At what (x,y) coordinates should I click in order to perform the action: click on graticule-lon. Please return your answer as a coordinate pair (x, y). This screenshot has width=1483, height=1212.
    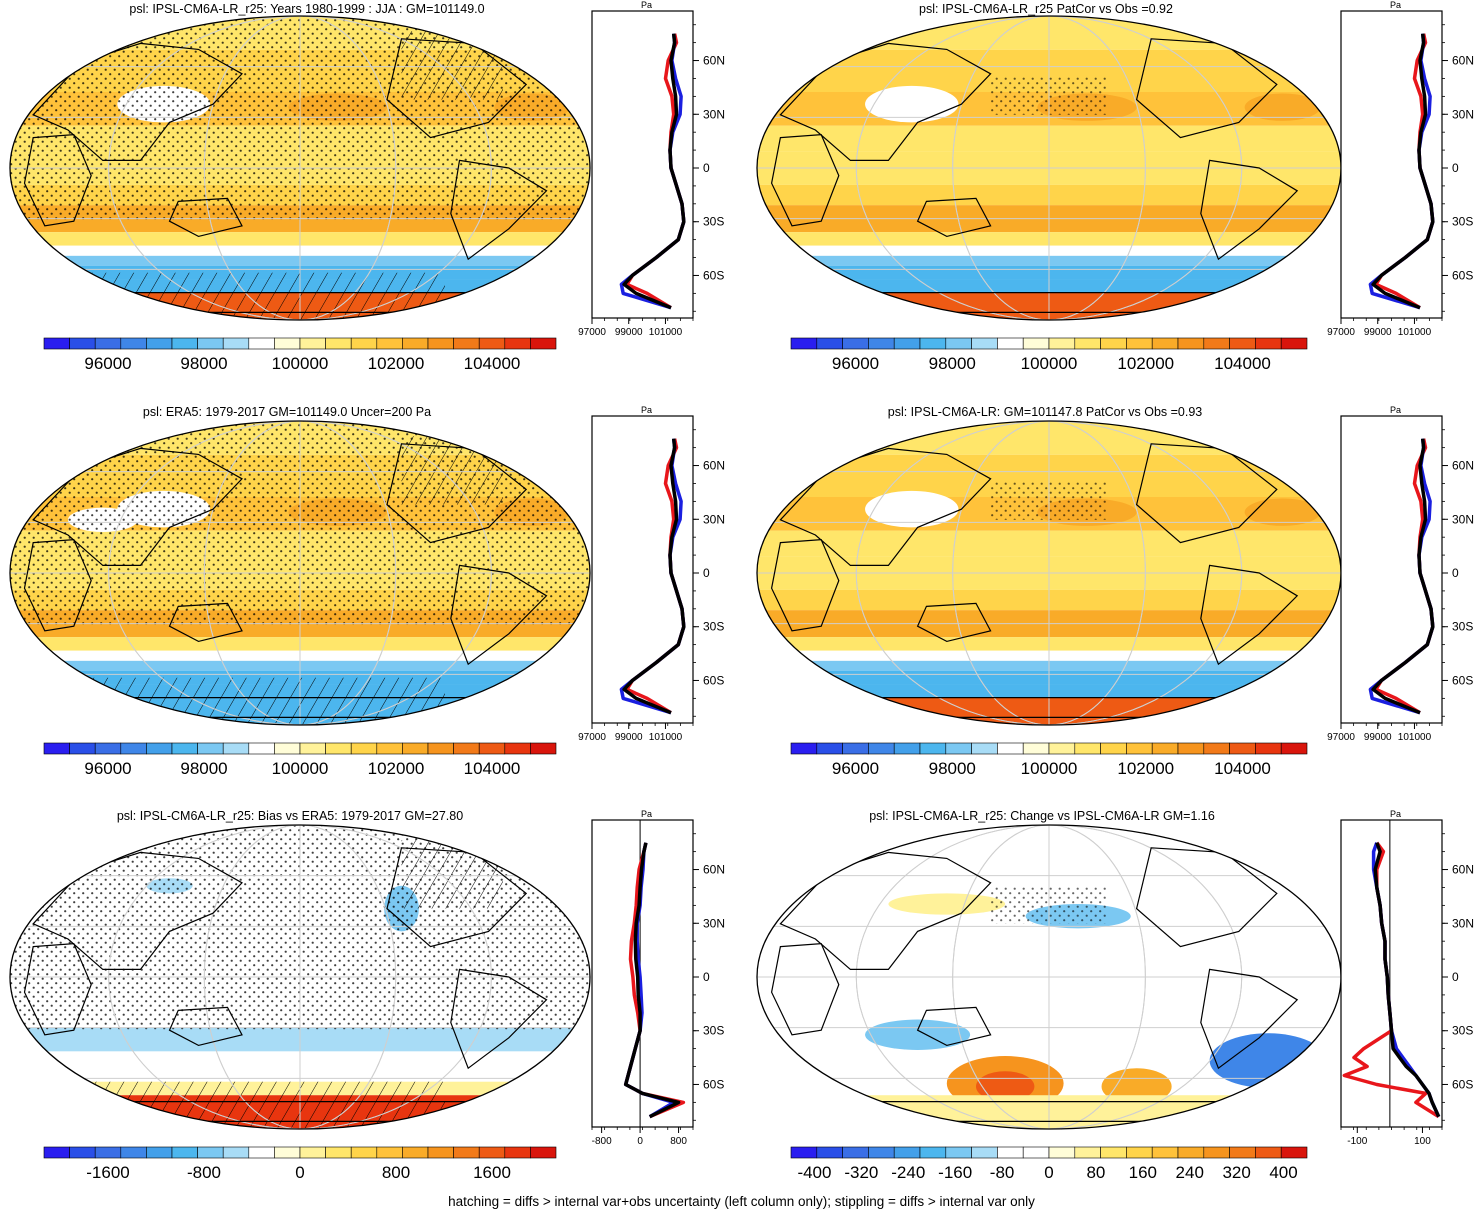
    Looking at the image, I should click on (300, 573).